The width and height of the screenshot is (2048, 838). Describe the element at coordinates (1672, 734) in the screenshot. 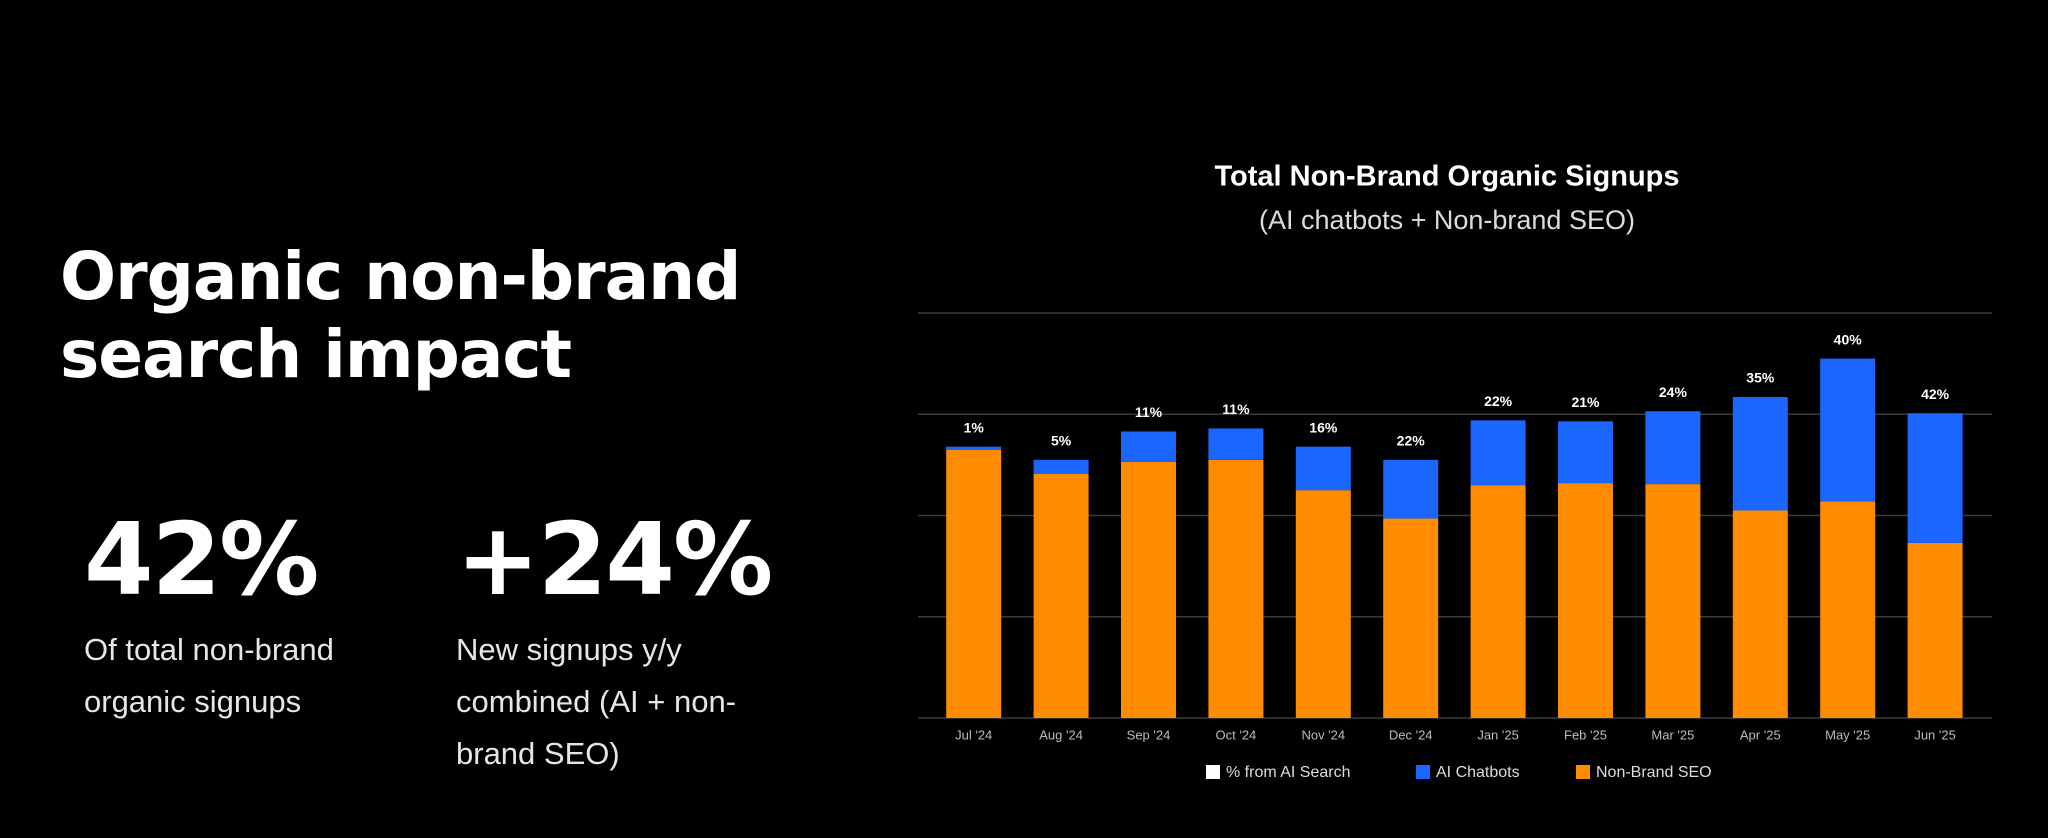

I see `x-tick-label: Mar '25` at that location.